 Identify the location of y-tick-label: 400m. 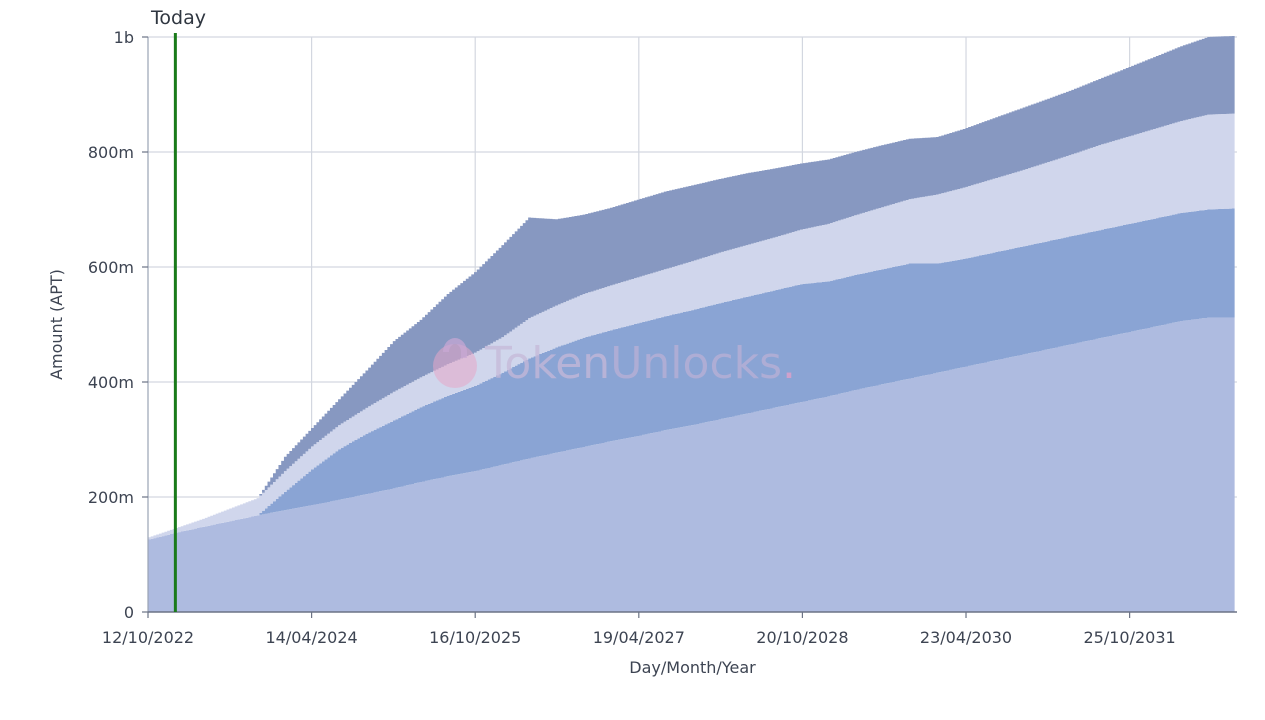
(111, 382).